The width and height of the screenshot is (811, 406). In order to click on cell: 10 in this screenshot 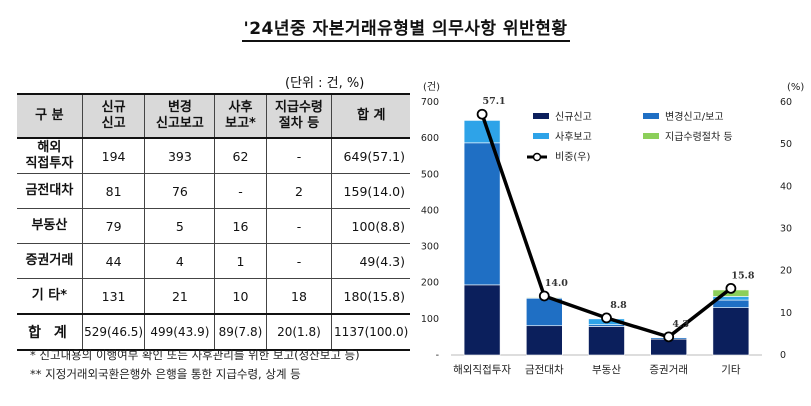, I will do `click(240, 296)`.